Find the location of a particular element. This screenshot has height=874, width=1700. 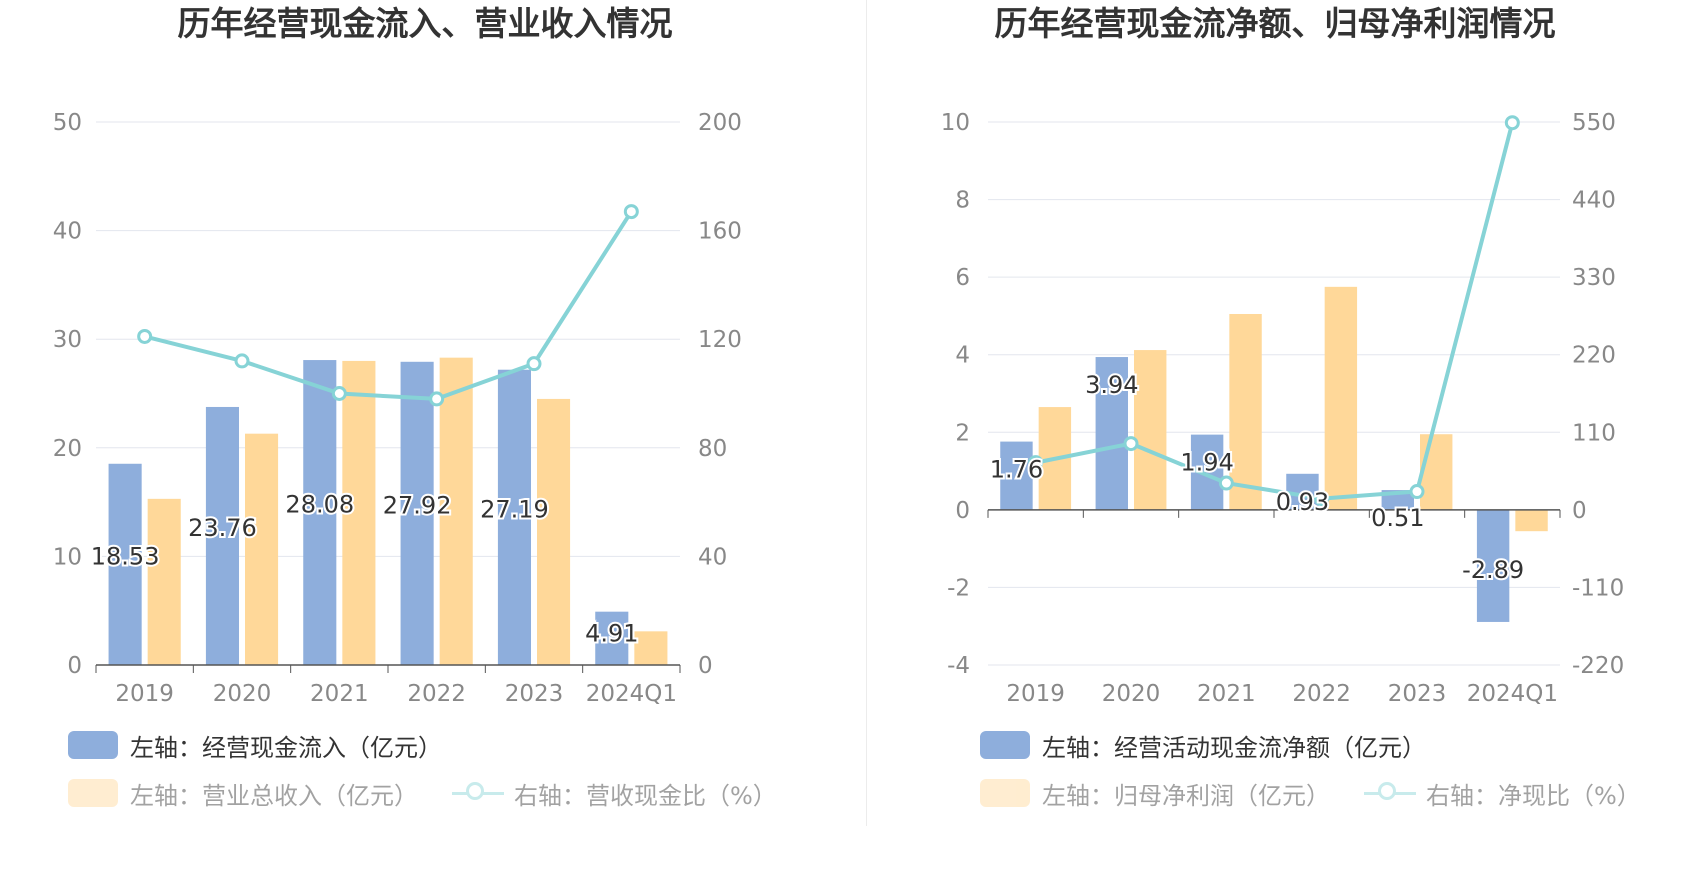

chart-title: 历年经营现金流入、营业收入情况 is located at coordinates (425, 23).